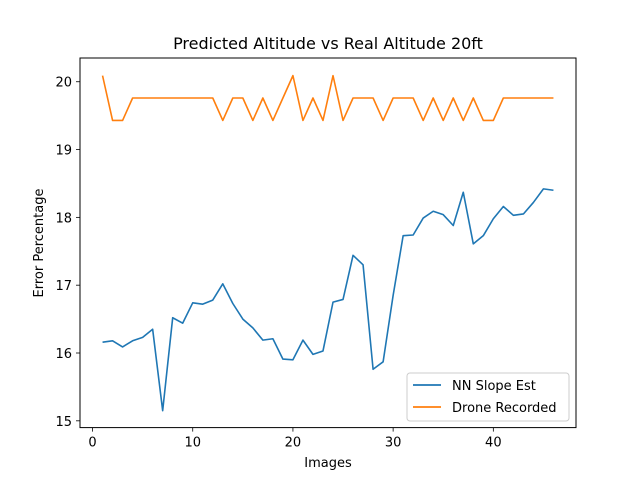 The height and width of the screenshot is (480, 640). What do you see at coordinates (293, 443) in the screenshot?
I see `x-tick-label: 20` at bounding box center [293, 443].